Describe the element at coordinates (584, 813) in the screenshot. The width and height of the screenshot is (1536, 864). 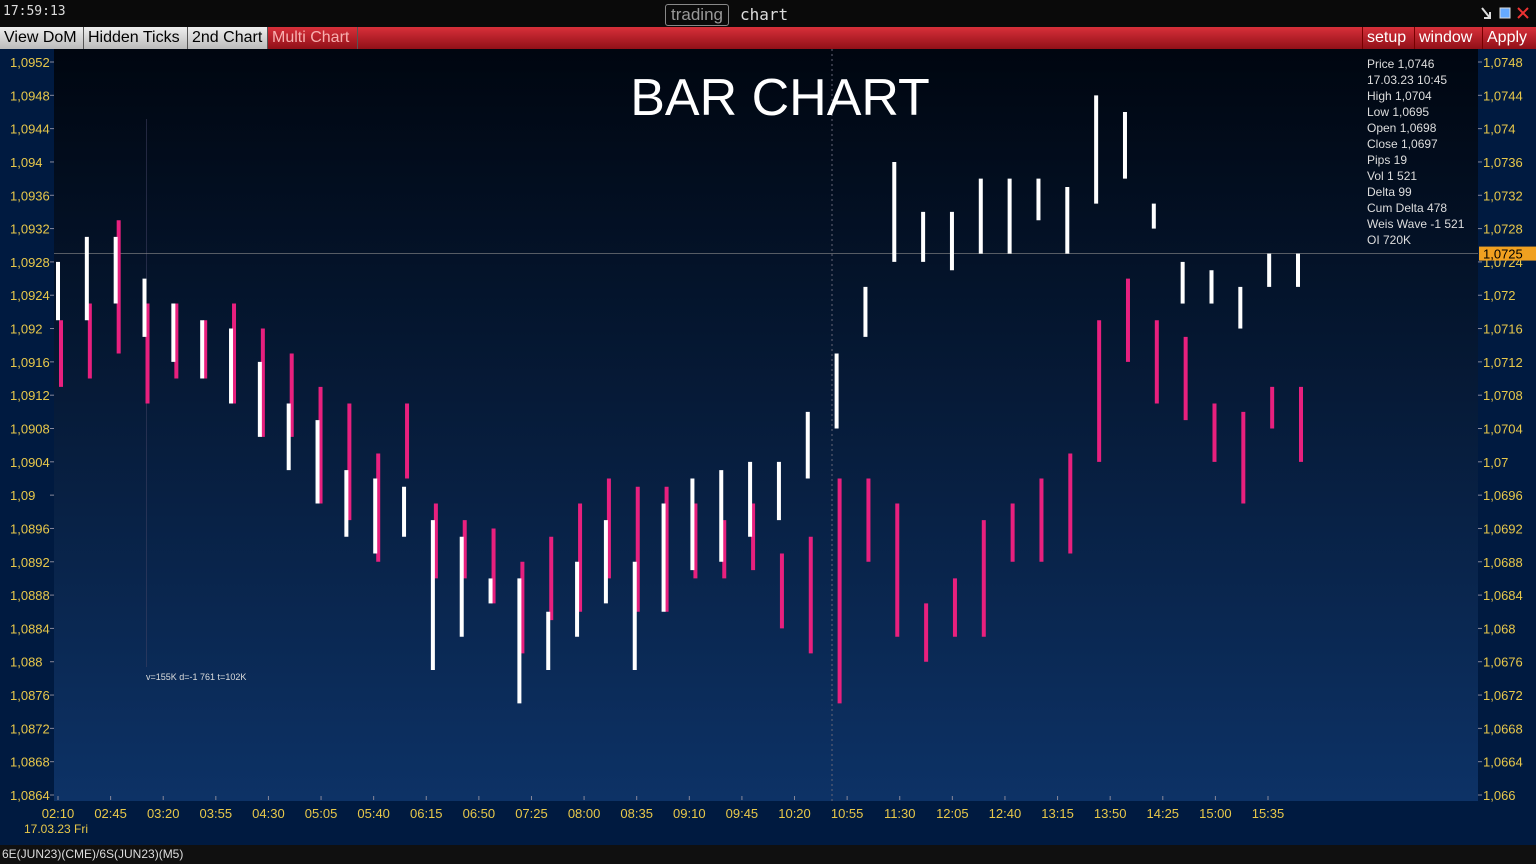
I see `x-tick-label: 08:00` at that location.